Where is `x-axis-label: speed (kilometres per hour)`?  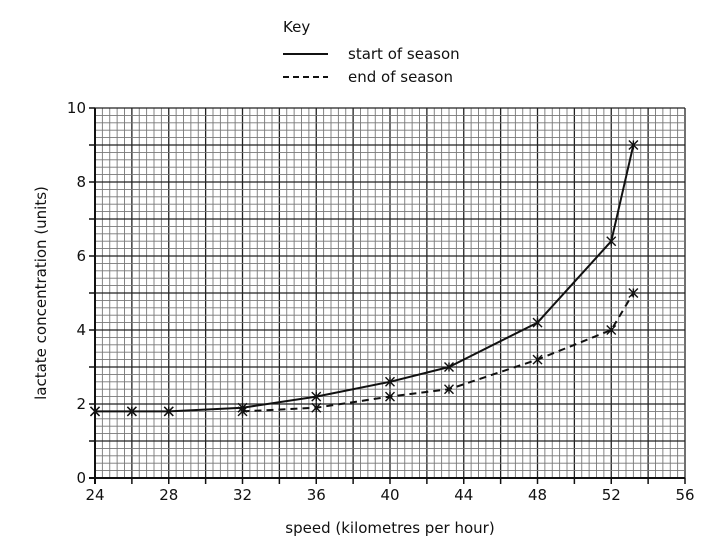 x-axis-label: speed (kilometres per hour) is located at coordinates (389, 528).